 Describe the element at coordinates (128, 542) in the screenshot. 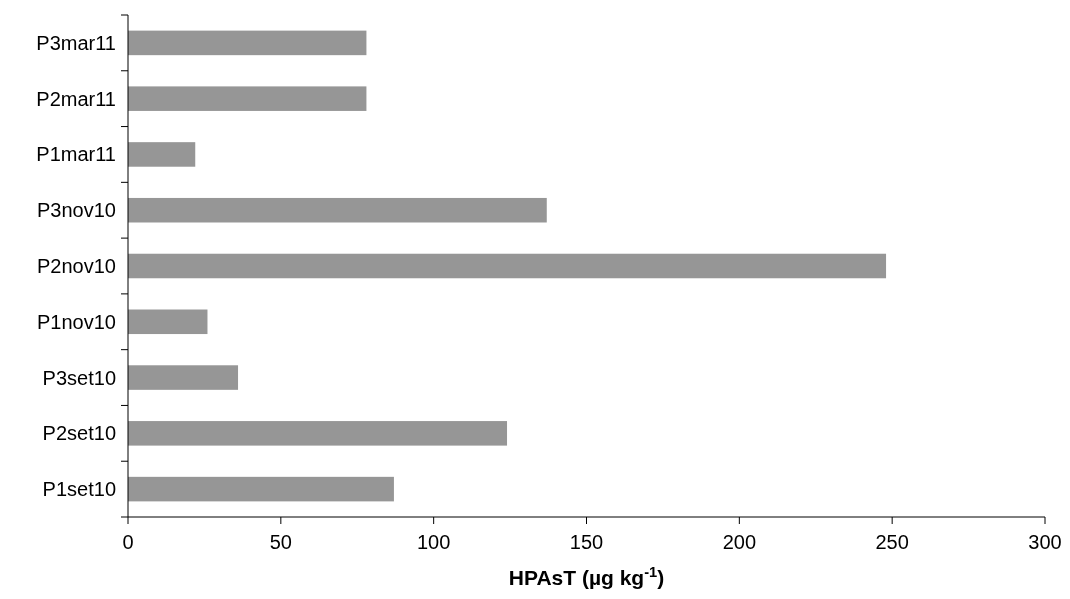

I see `x-tick-label: 0` at that location.